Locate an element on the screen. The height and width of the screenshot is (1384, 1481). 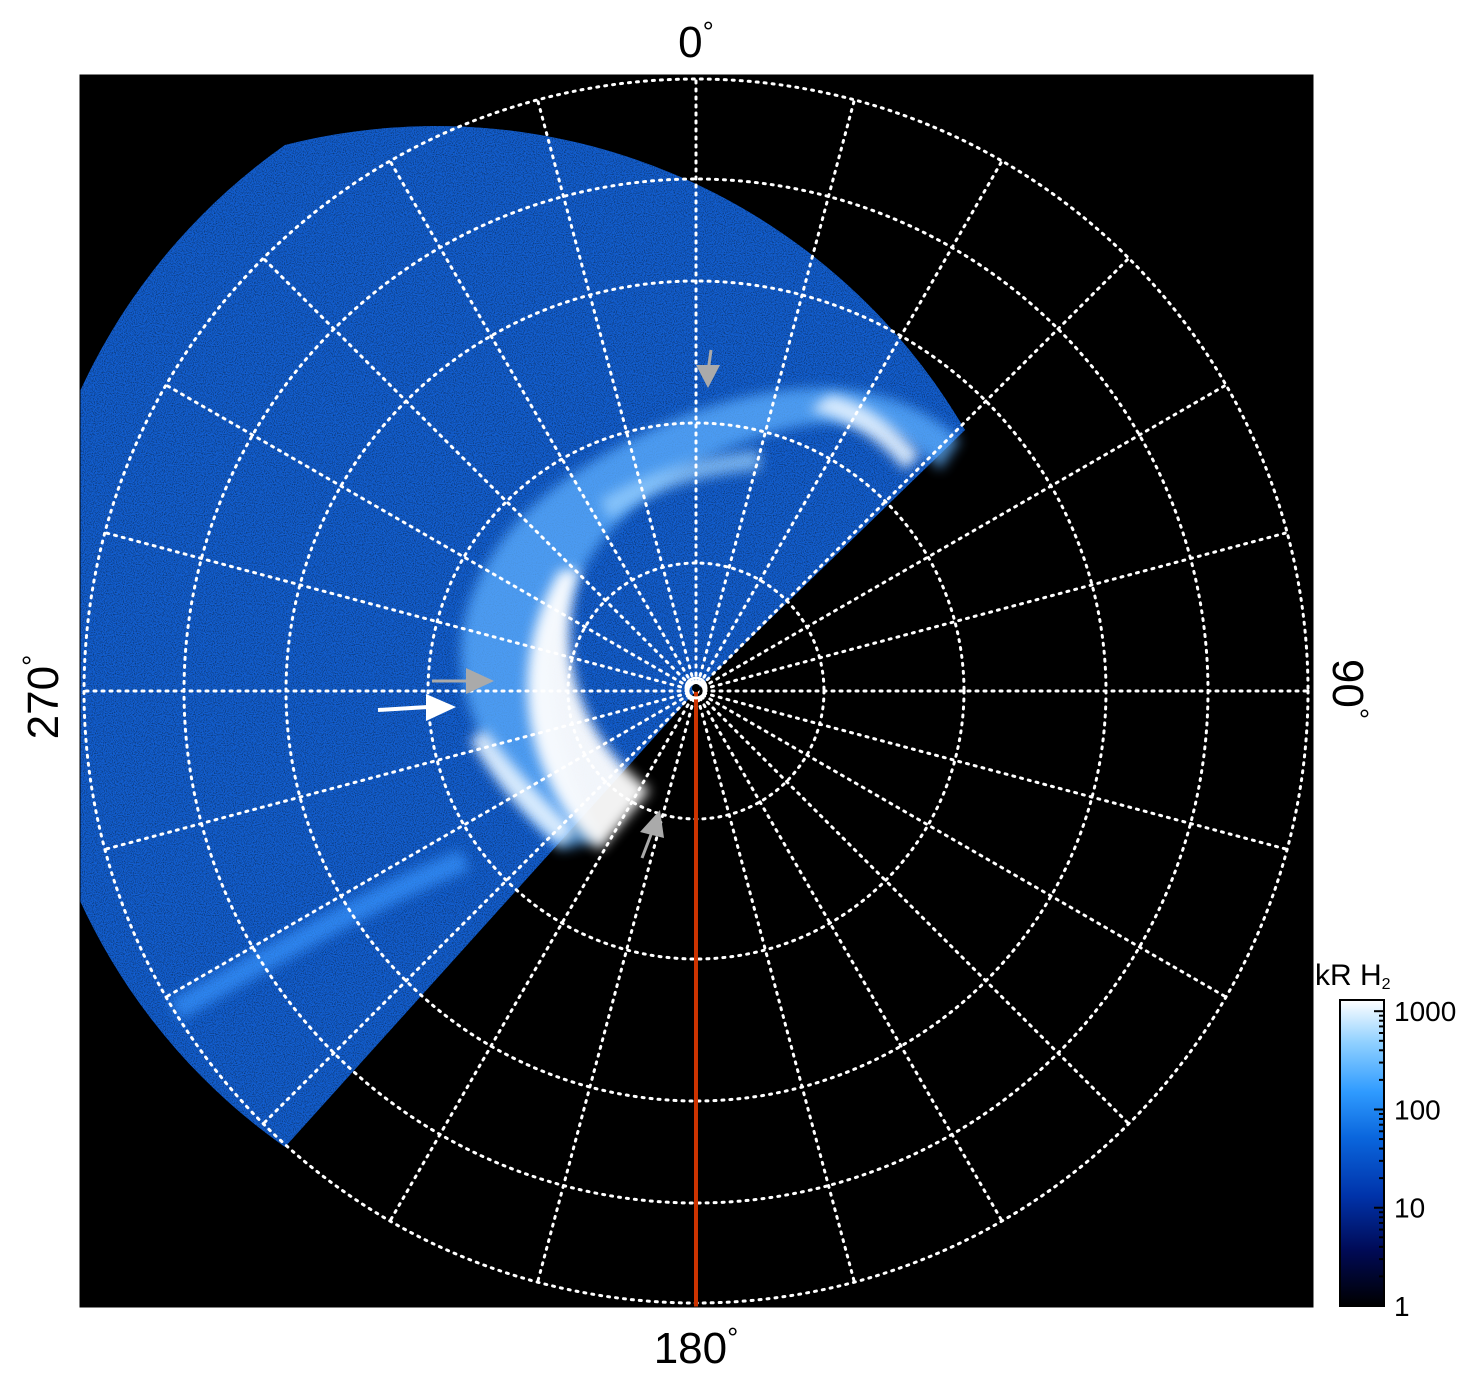
colorbar-tick-label: 1 is located at coordinates (1402, 1306).